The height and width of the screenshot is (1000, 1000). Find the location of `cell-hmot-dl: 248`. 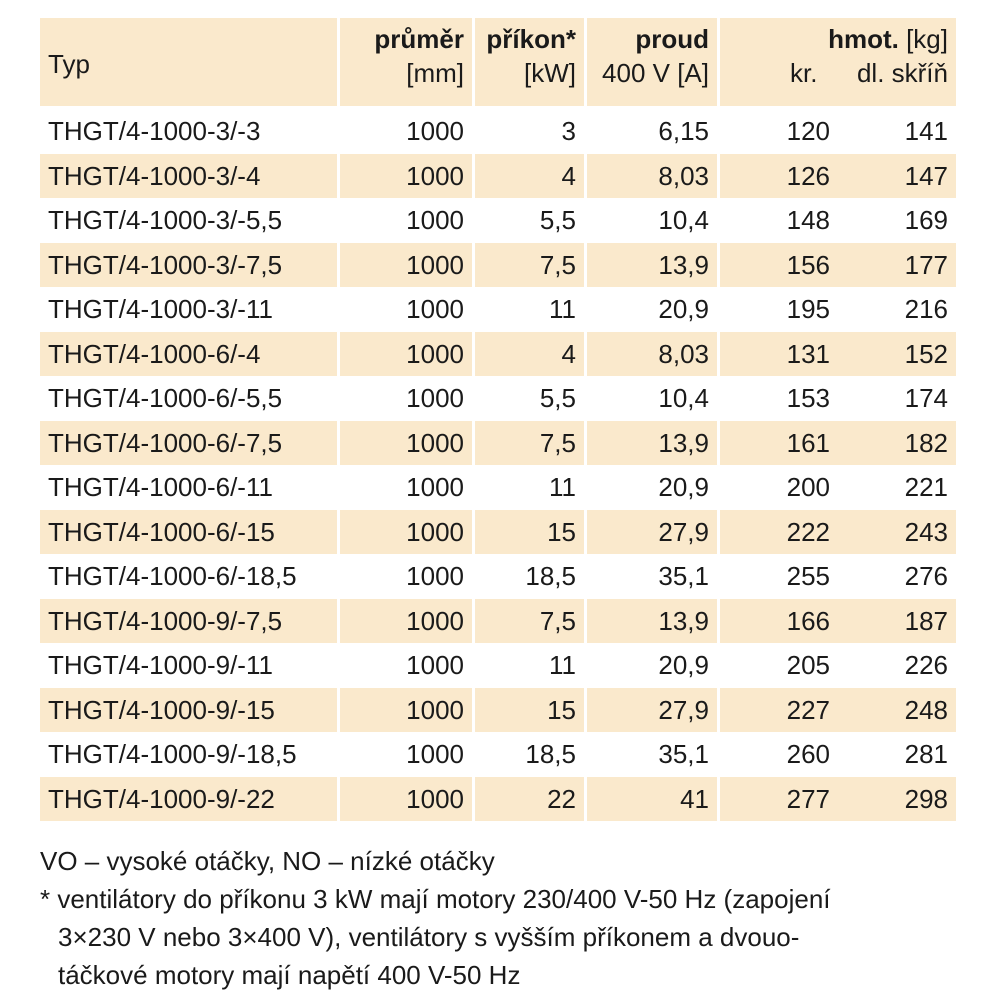

cell-hmot-dl: 248 is located at coordinates (926, 709).